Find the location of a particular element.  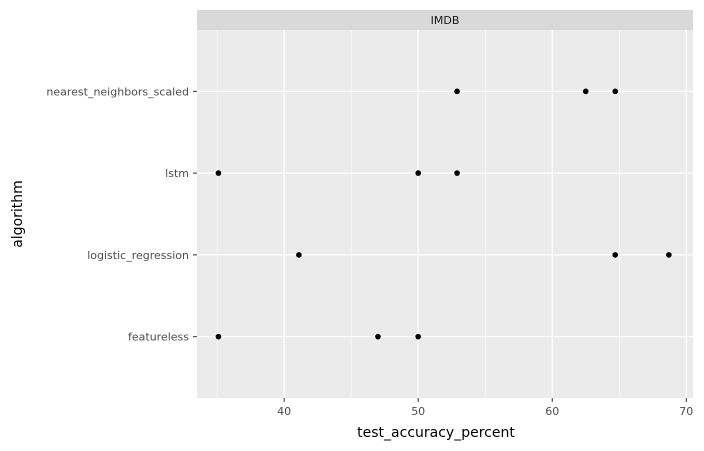

y-tick-label: lstm is located at coordinates (177, 173).